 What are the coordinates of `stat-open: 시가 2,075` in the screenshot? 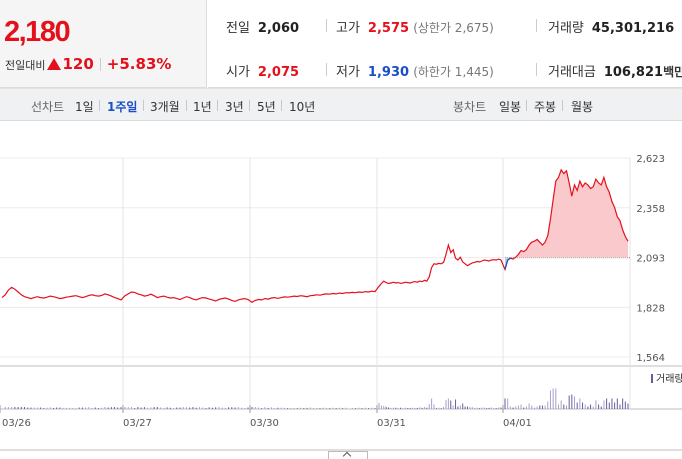 It's located at (262, 70).